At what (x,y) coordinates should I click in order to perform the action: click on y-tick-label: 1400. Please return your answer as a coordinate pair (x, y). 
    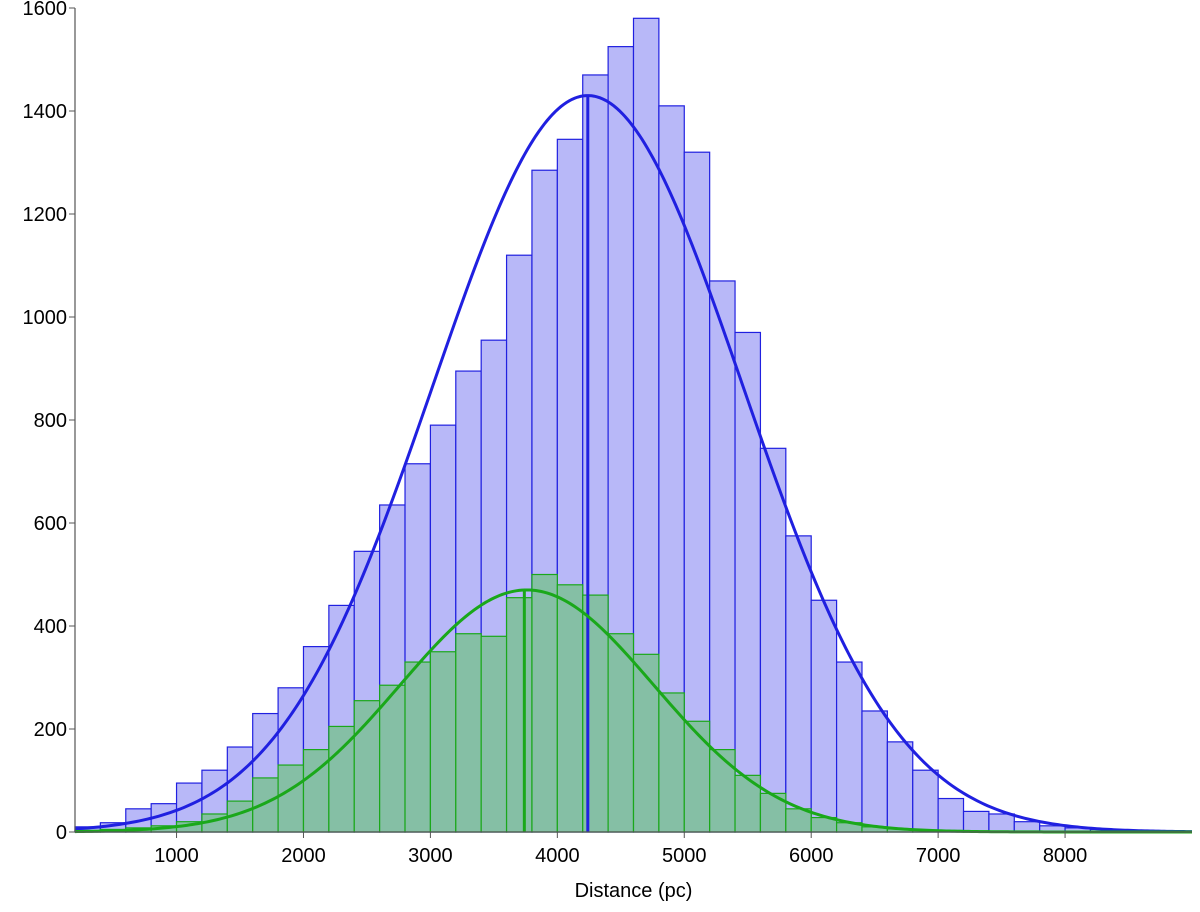
    Looking at the image, I should click on (45, 112).